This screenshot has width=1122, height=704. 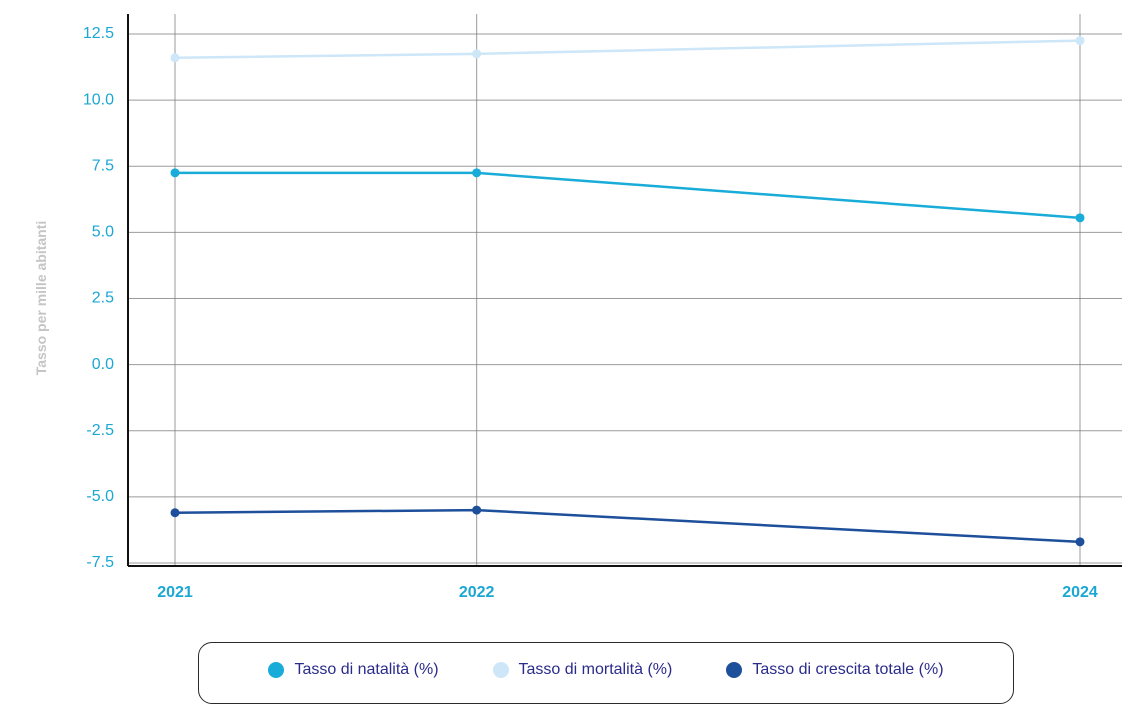 I want to click on x-tick-label: 2024, so click(x=1080, y=592).